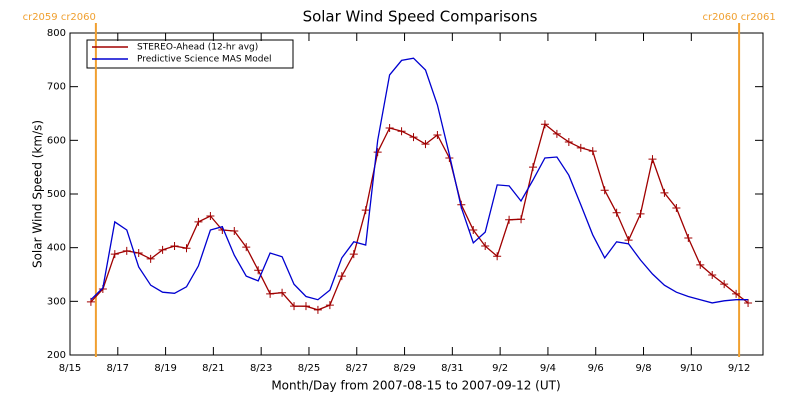 This screenshot has width=800, height=400. What do you see at coordinates (643, 368) in the screenshot?
I see `x-tick-label: 9/8` at bounding box center [643, 368].